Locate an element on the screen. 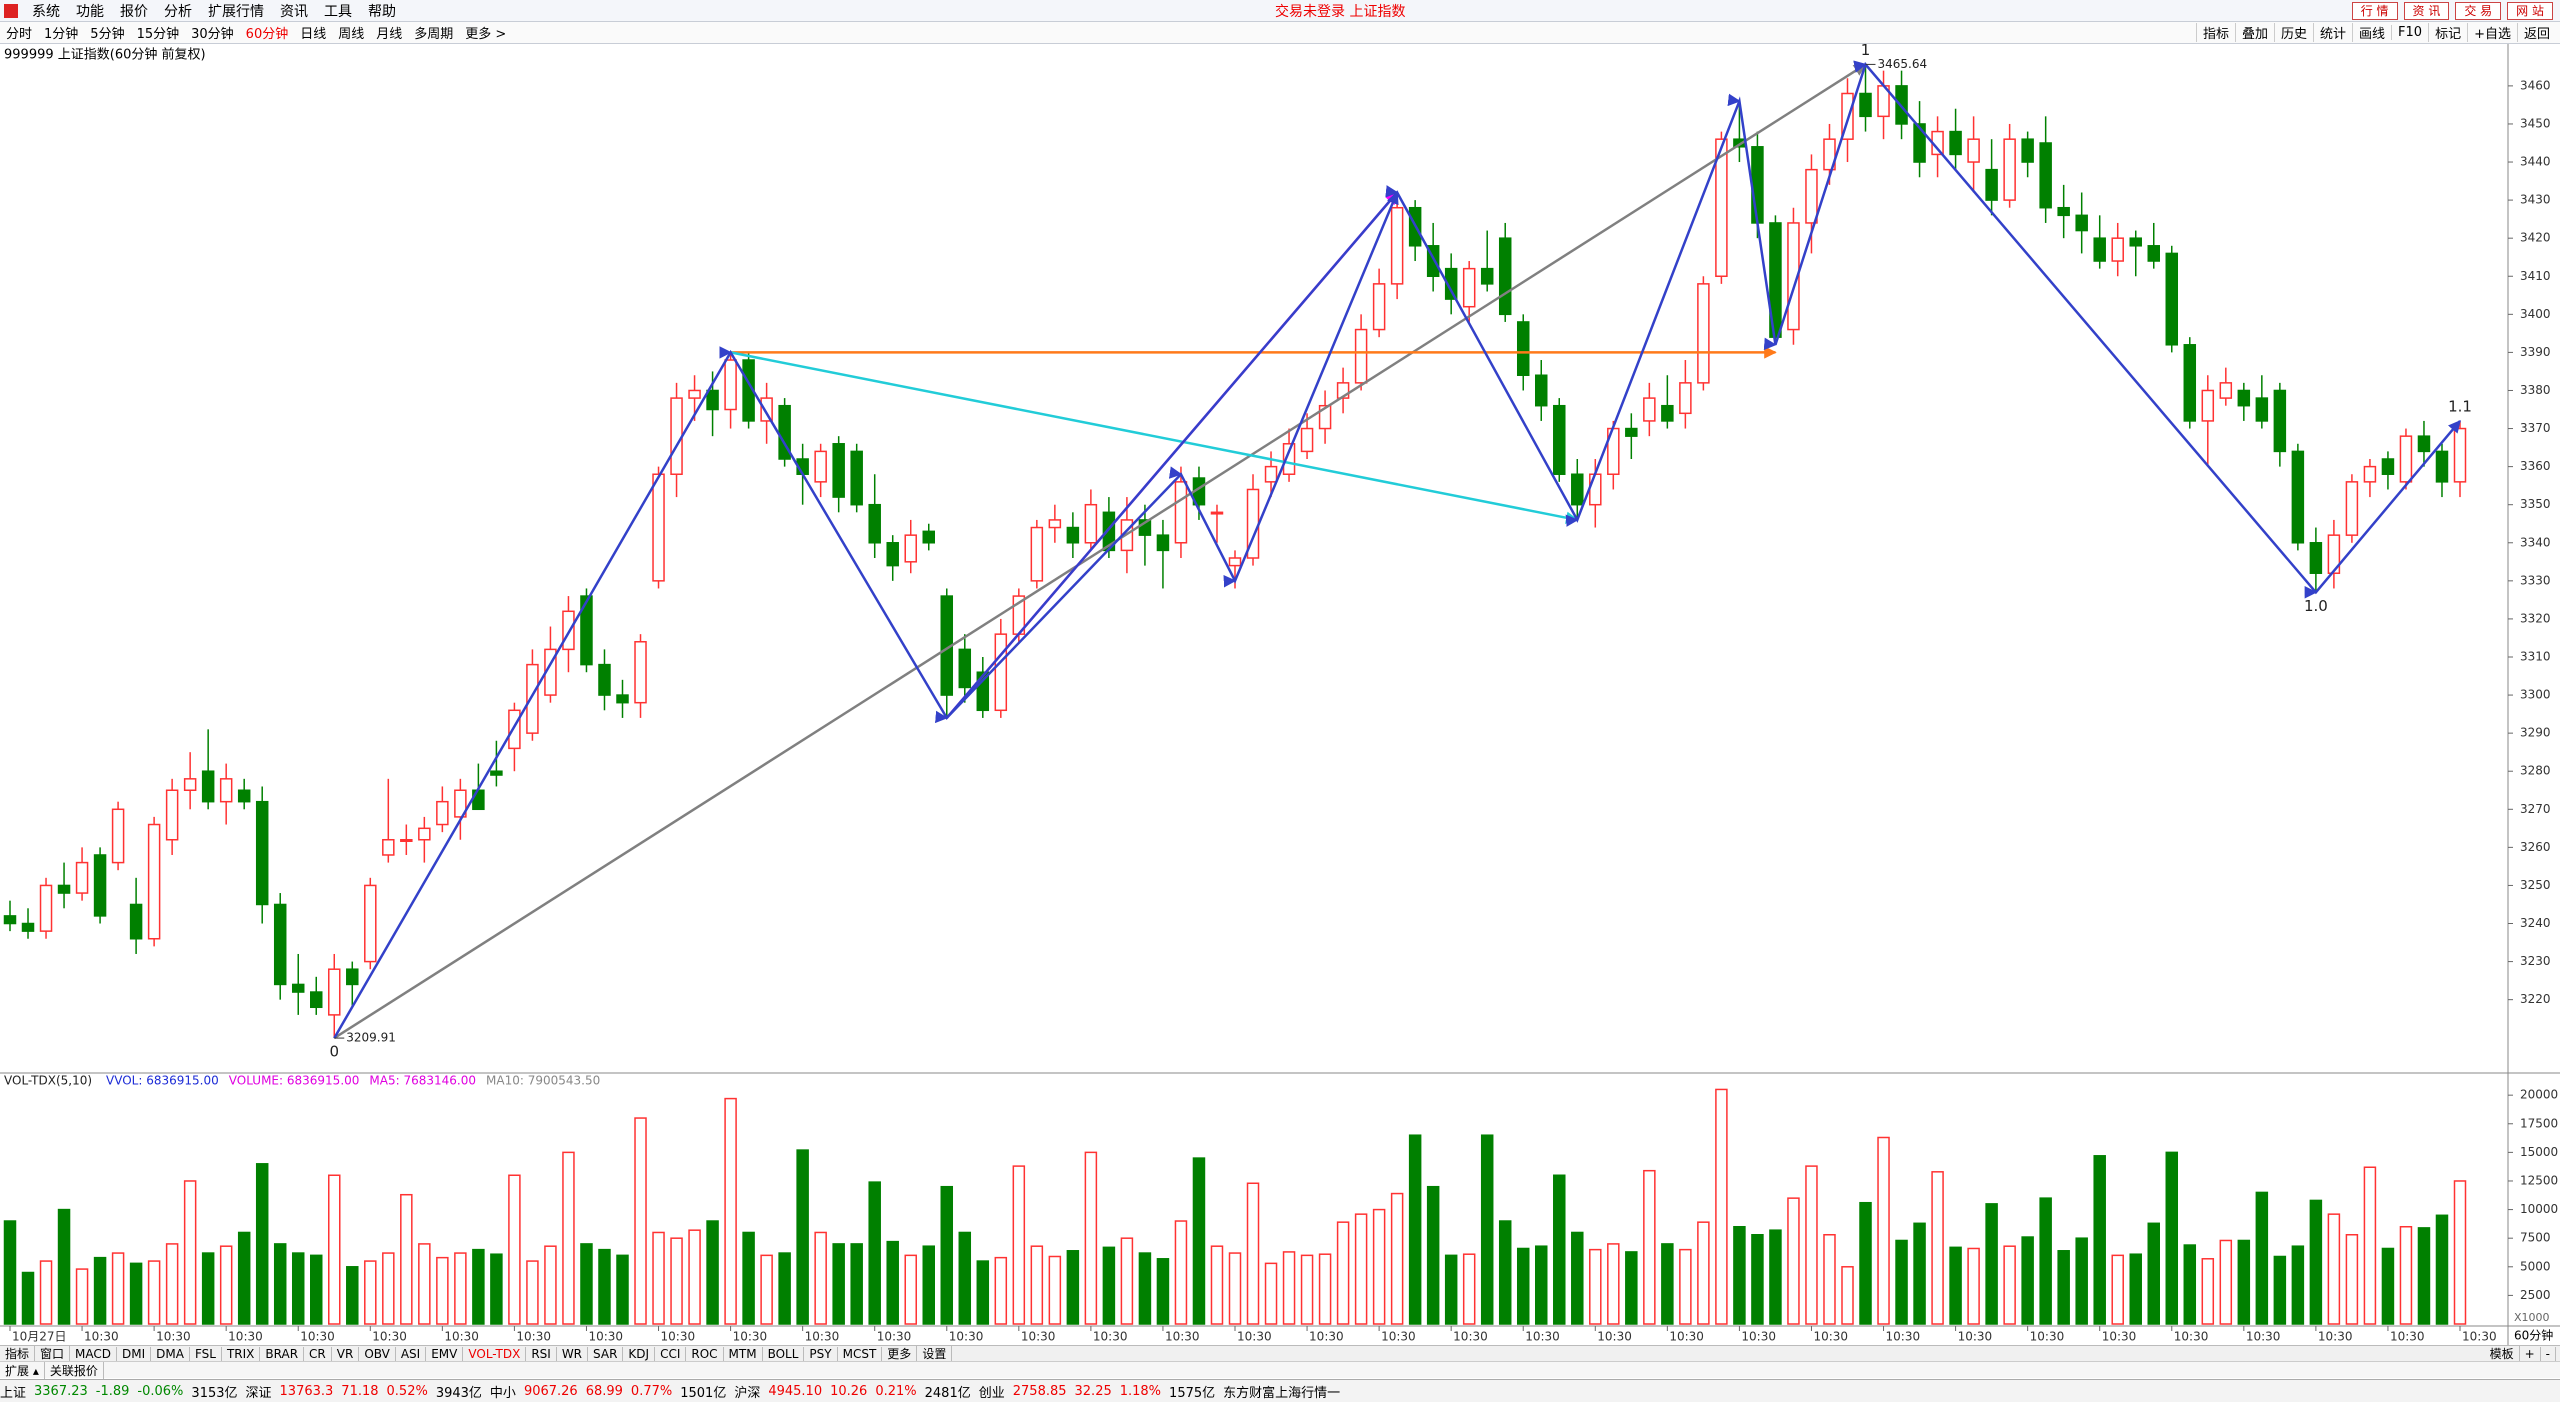 Image resolution: width=2560 pixels, height=1402 pixels. period-button: 多周期 is located at coordinates (434, 34).